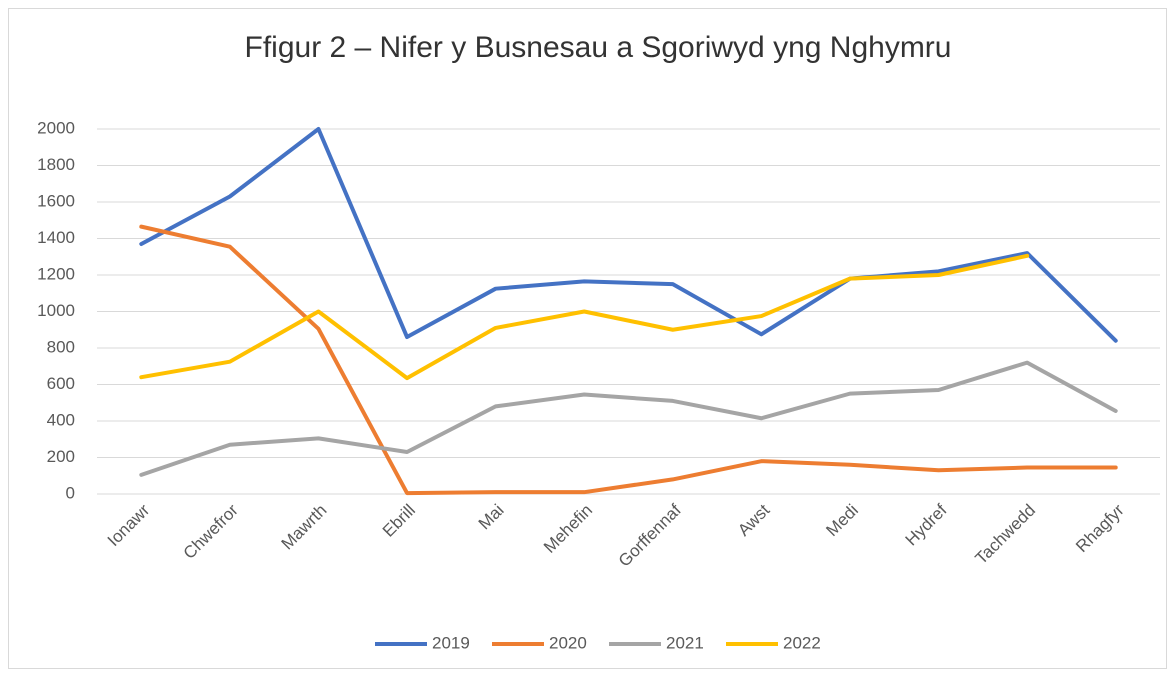  I want to click on legend-label: 2020, so click(568, 642).